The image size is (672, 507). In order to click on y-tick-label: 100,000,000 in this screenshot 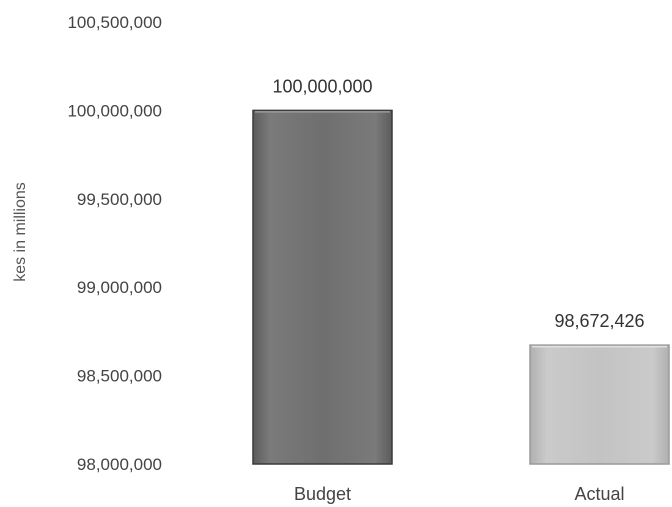, I will do `click(114, 110)`.